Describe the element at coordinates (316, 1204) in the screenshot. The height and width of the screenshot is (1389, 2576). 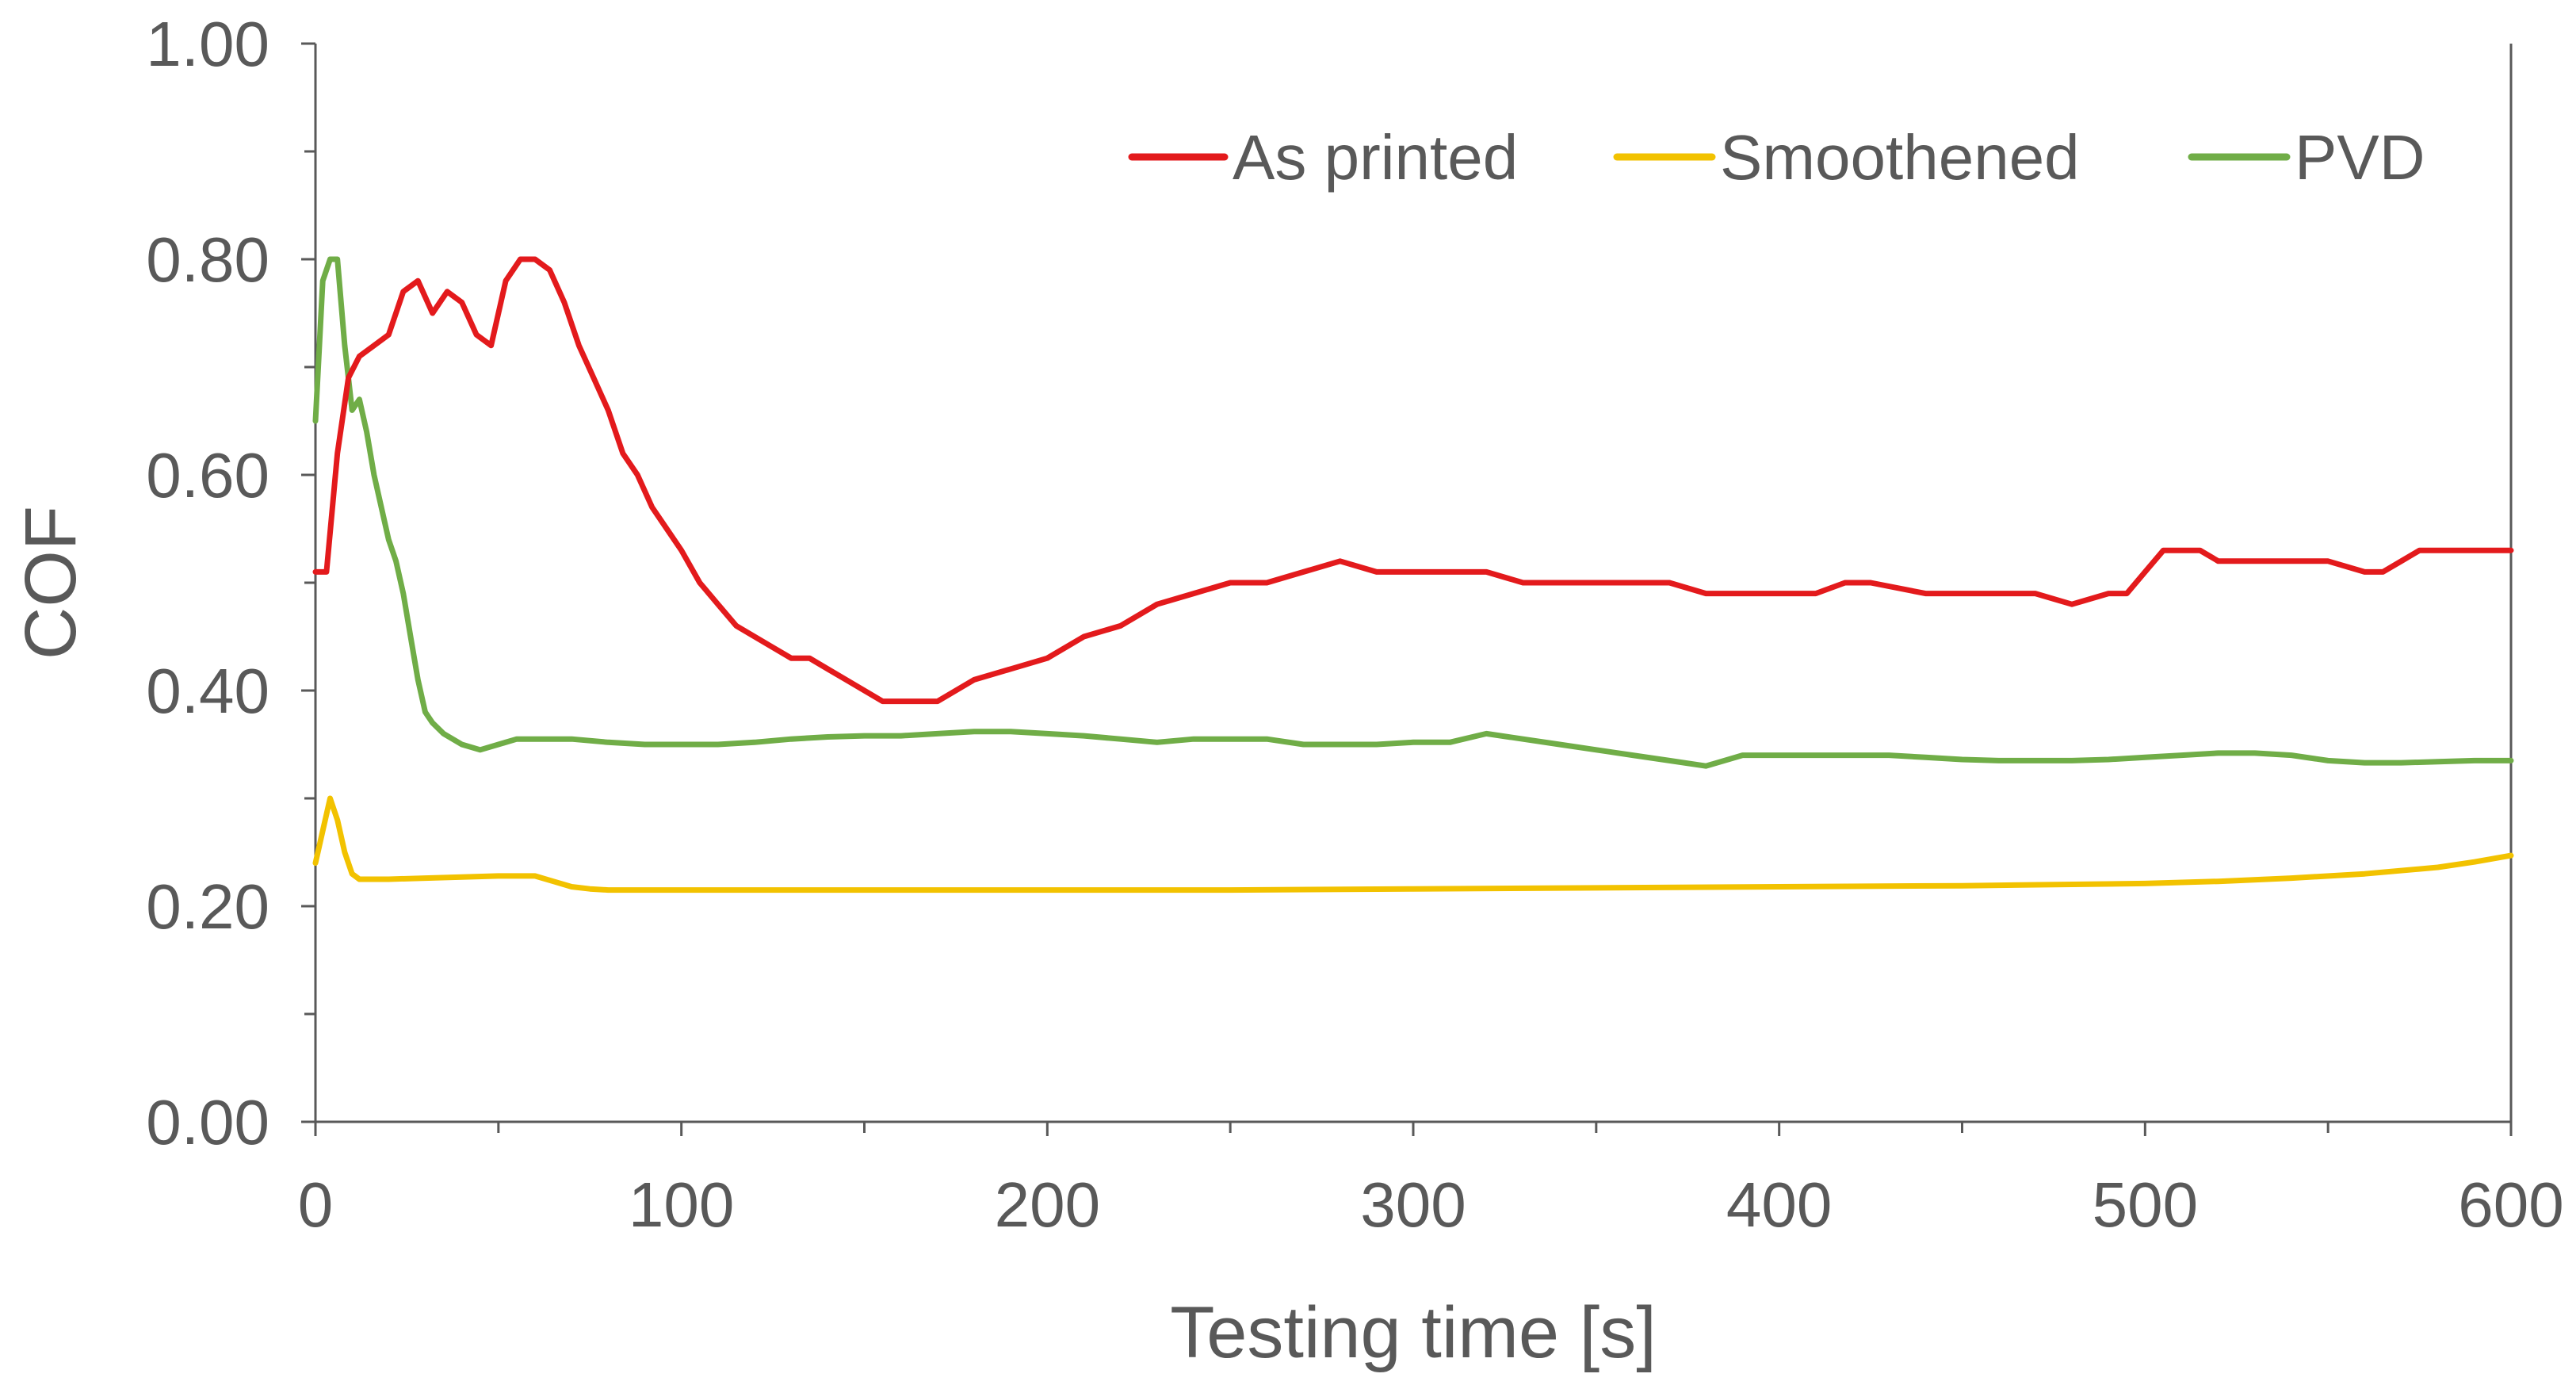
I see `x-tick-label: 0` at that location.